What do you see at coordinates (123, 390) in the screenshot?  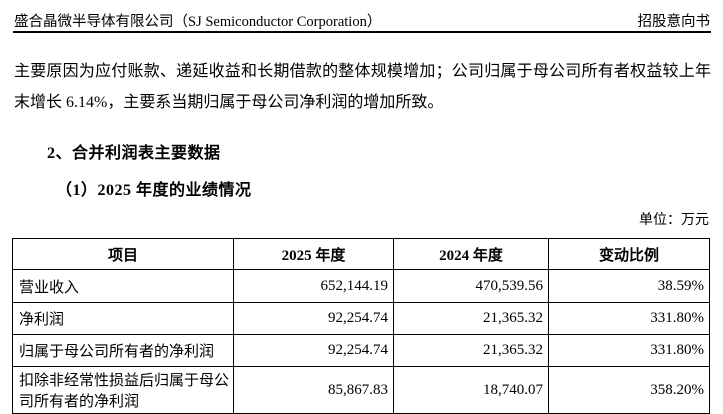 I see `item-label-cell: 扣除非经常性损益后归属于母公司所有者的净利润` at bounding box center [123, 390].